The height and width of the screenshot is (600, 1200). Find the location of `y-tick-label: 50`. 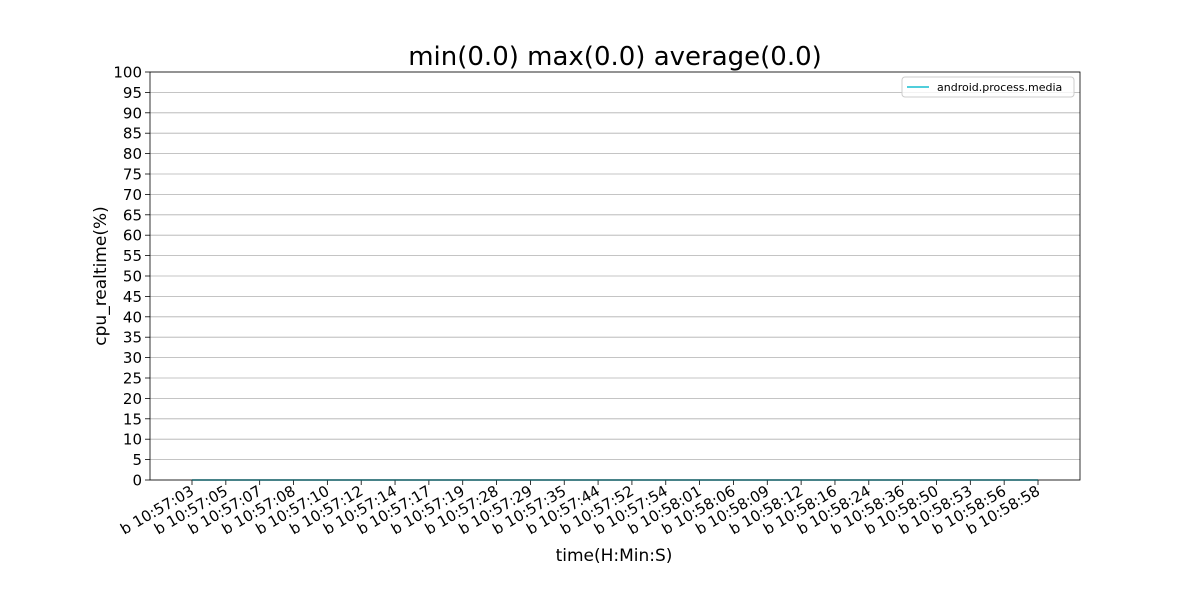

y-tick-label: 50 is located at coordinates (132, 277).